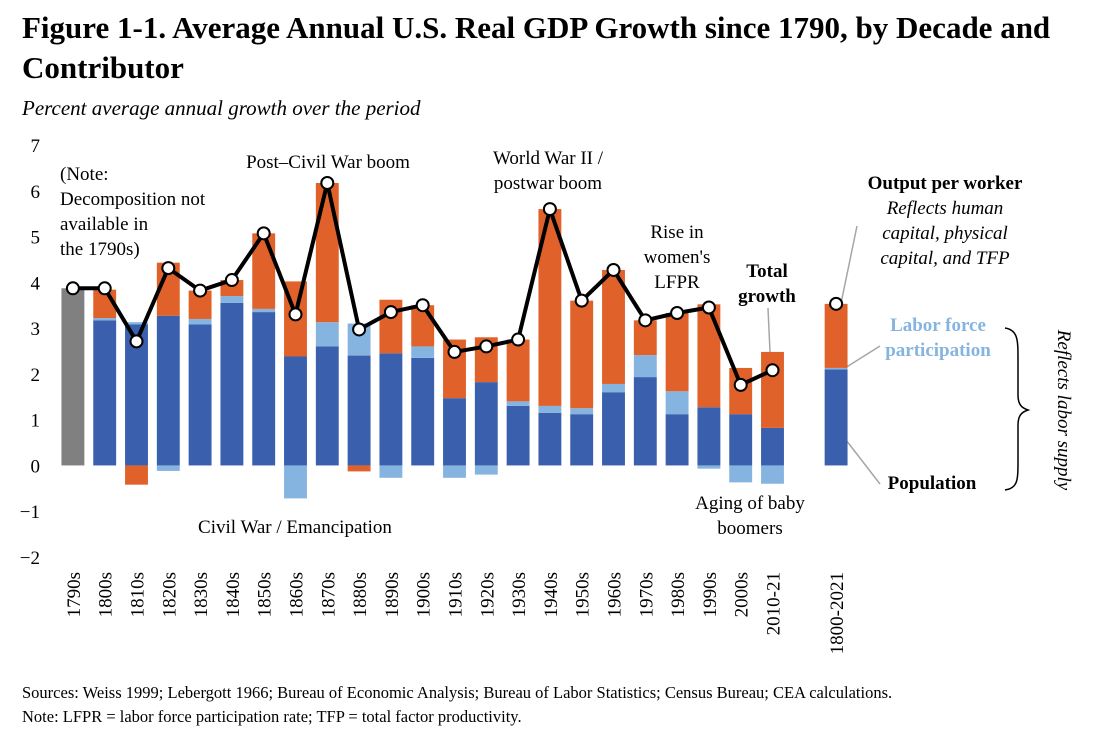  Describe the element at coordinates (487, 594) in the screenshot. I see `x-tick-label: 1920s` at that location.